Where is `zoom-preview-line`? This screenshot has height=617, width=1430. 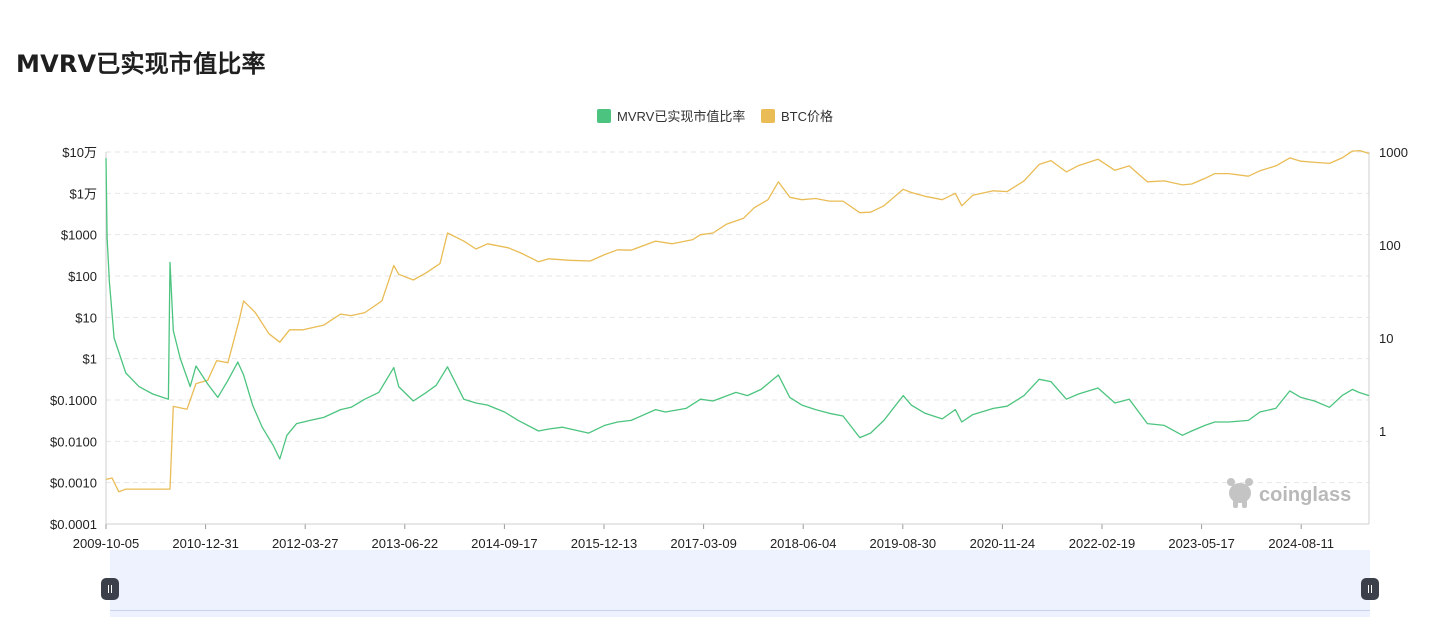 zoom-preview-line is located at coordinates (740, 610).